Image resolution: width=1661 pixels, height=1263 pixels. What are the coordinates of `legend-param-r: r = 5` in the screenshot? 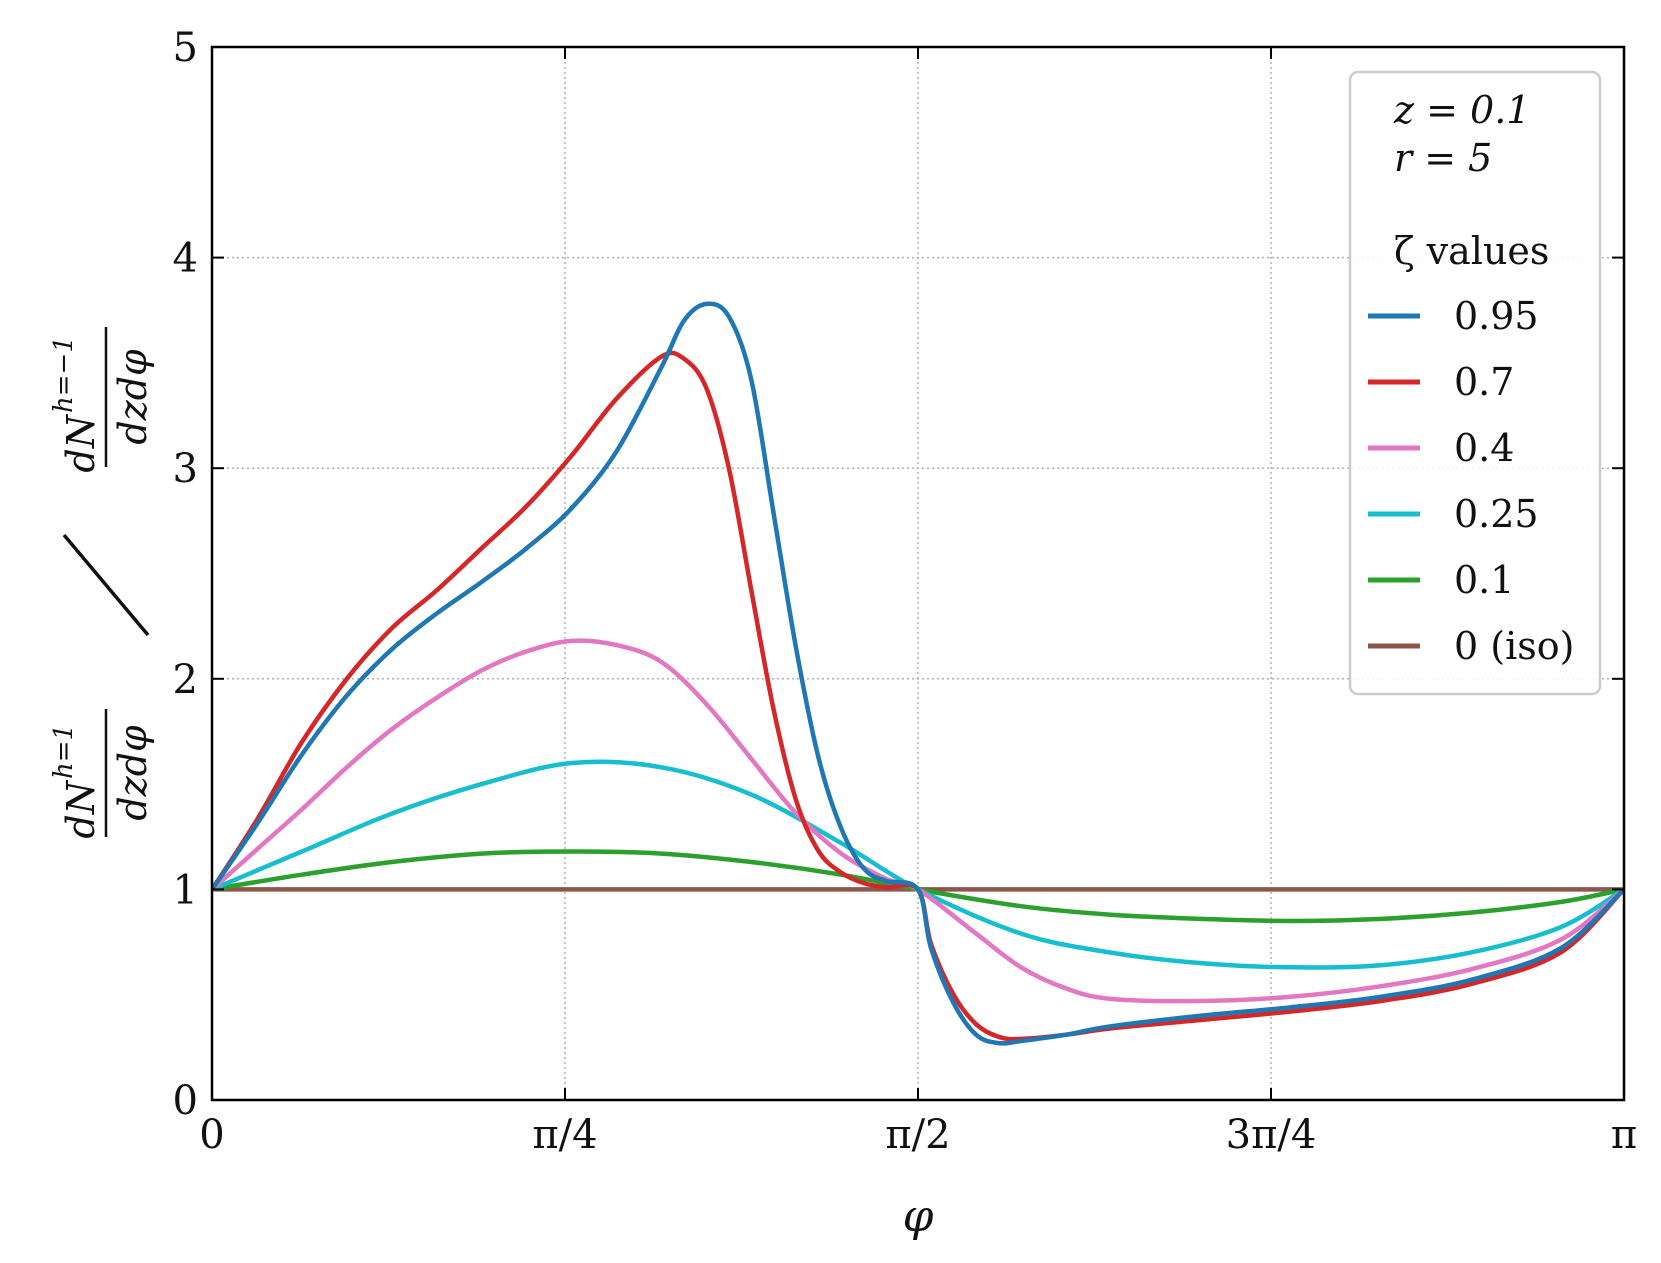 It's located at (1443, 158).